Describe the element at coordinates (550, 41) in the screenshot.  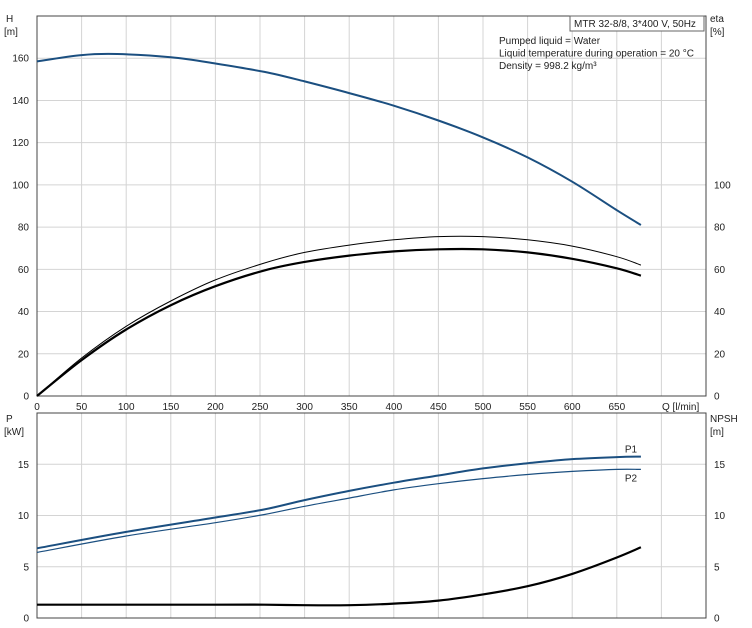
I see `pumped-liquid-info: Pumped liquid = Water` at that location.